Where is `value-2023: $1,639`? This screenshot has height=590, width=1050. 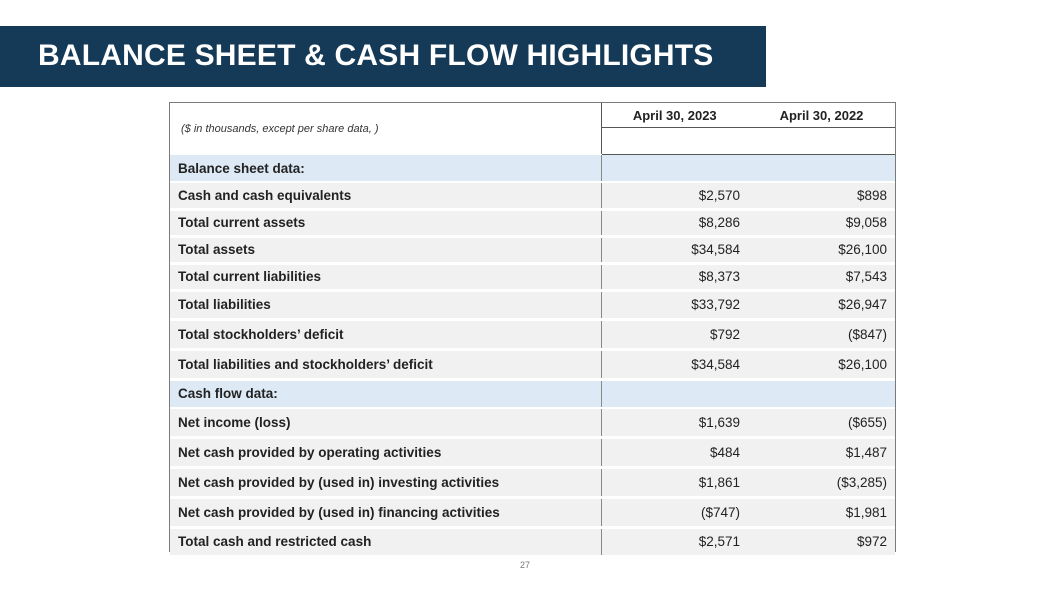
value-2023: $1,639 is located at coordinates (674, 423).